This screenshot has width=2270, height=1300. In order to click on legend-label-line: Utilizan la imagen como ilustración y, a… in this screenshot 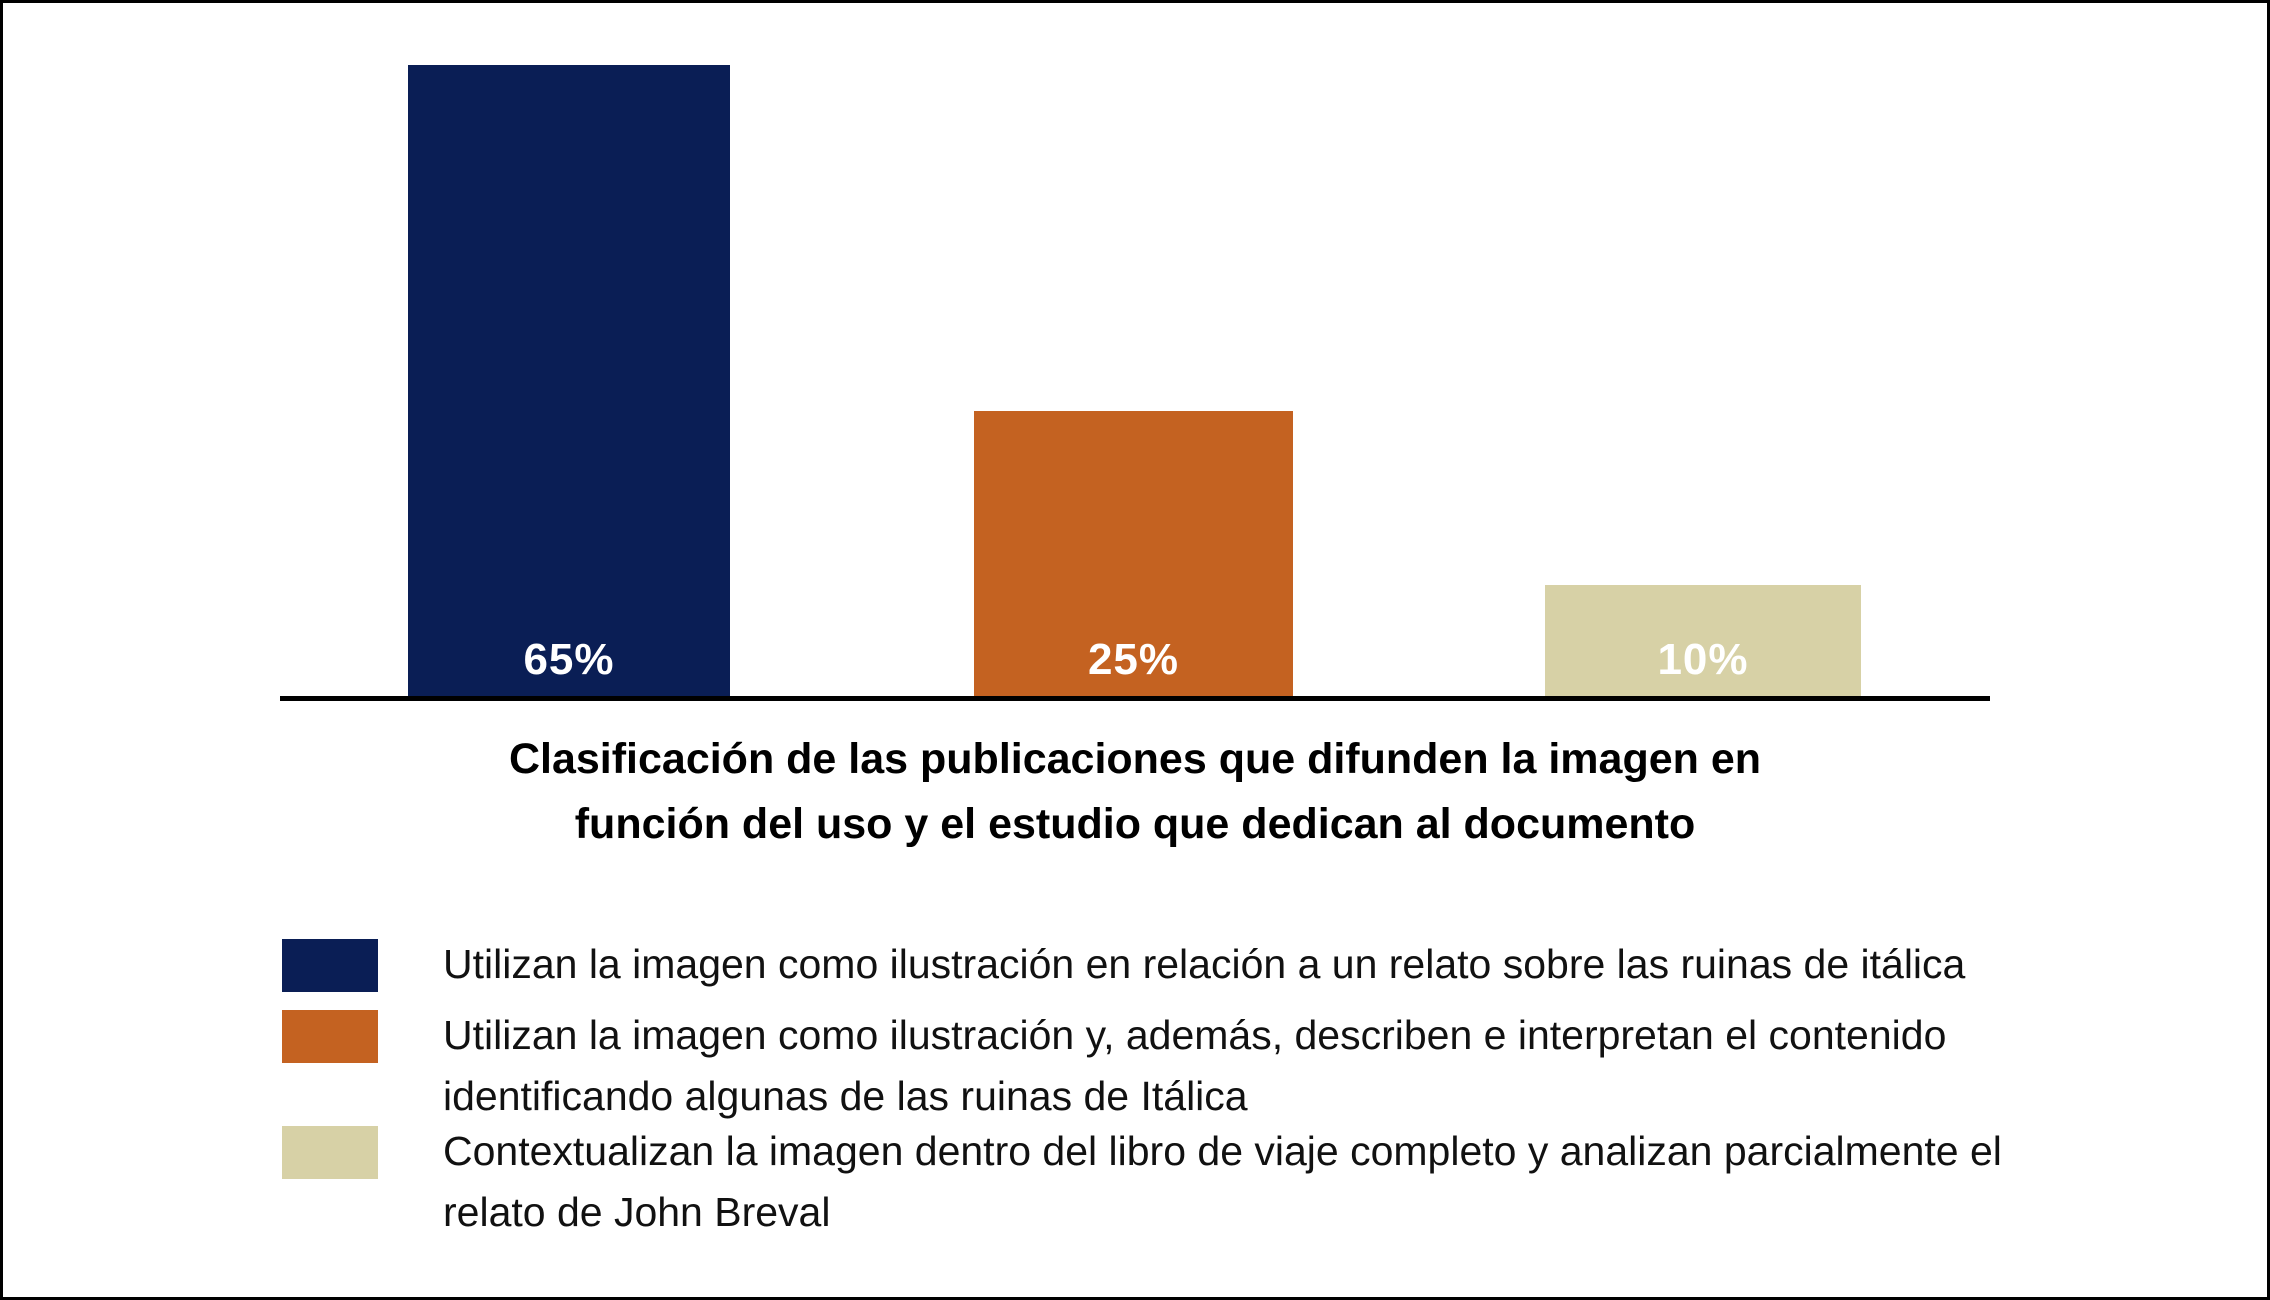, I will do `click(1195, 1035)`.